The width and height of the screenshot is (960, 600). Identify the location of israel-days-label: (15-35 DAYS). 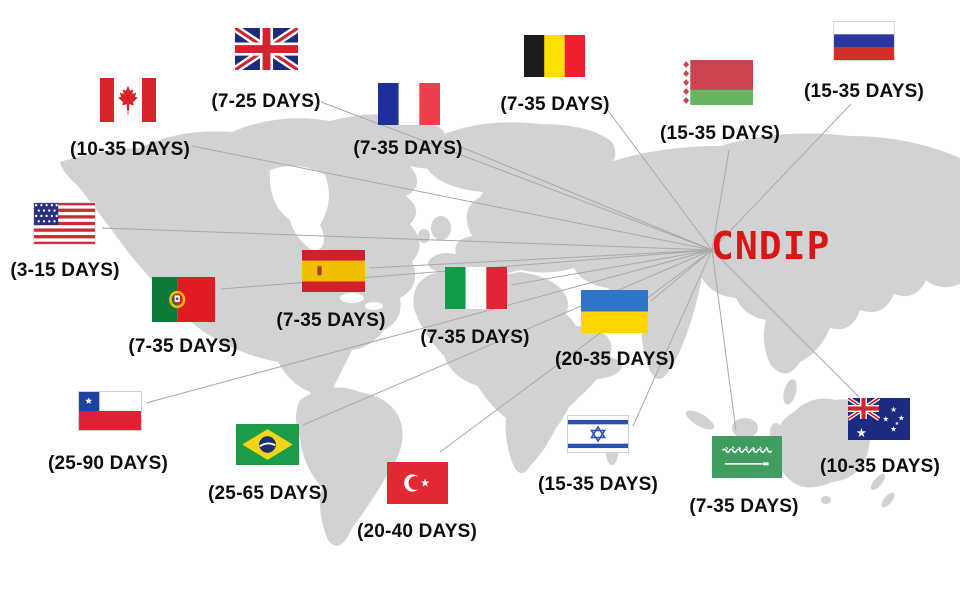
(598, 484).